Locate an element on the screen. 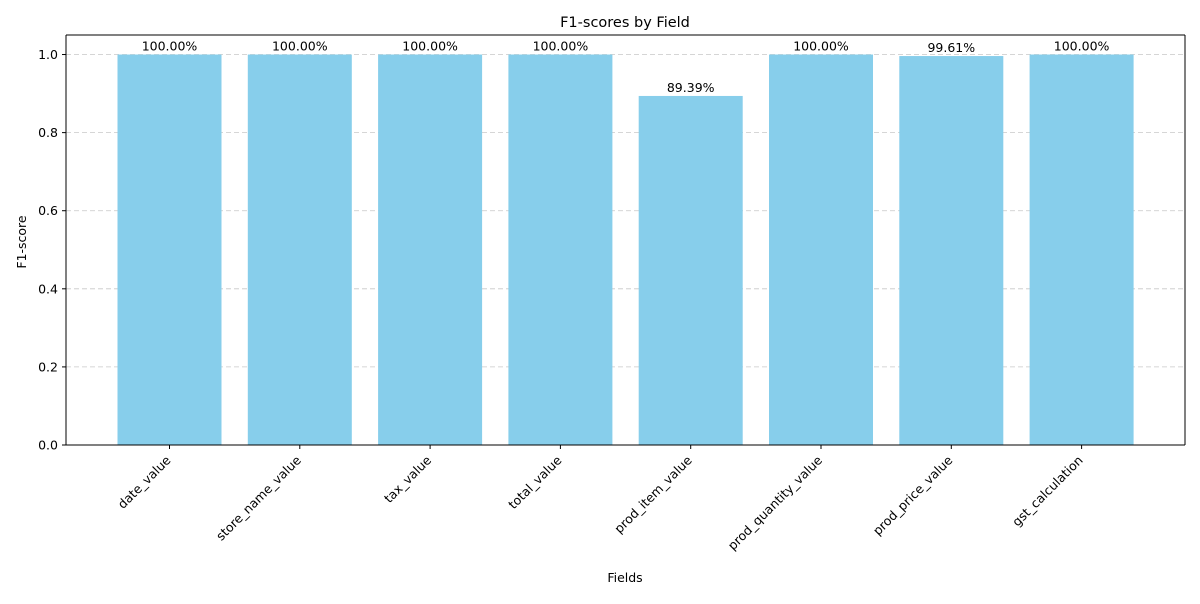 Image resolution: width=1200 pixels, height=604 pixels. x-tick-label: date_value is located at coordinates (144, 481).